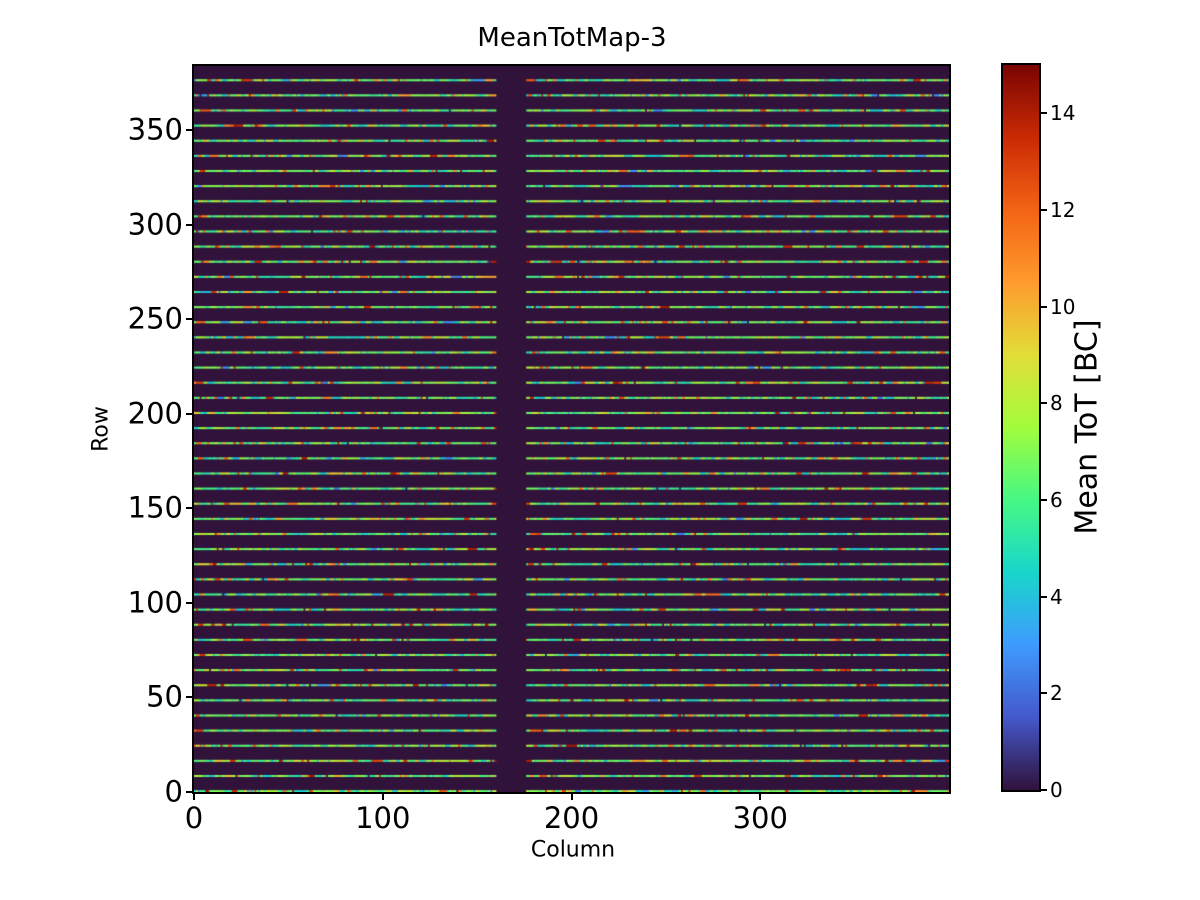 This screenshot has height=900, width=1200. What do you see at coordinates (194, 818) in the screenshot?
I see `x-tick-label: 0` at bounding box center [194, 818].